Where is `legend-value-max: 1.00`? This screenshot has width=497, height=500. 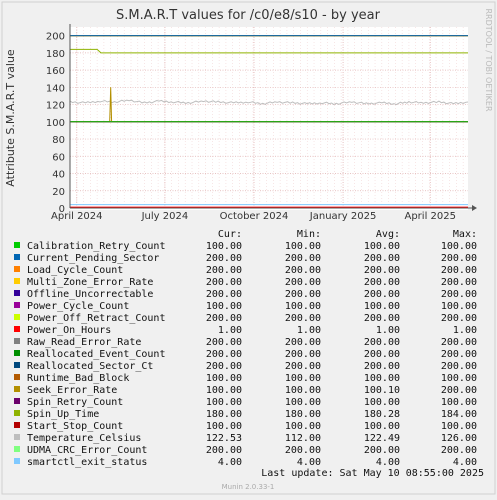 legend-value-max: 1.00 is located at coordinates (465, 330).